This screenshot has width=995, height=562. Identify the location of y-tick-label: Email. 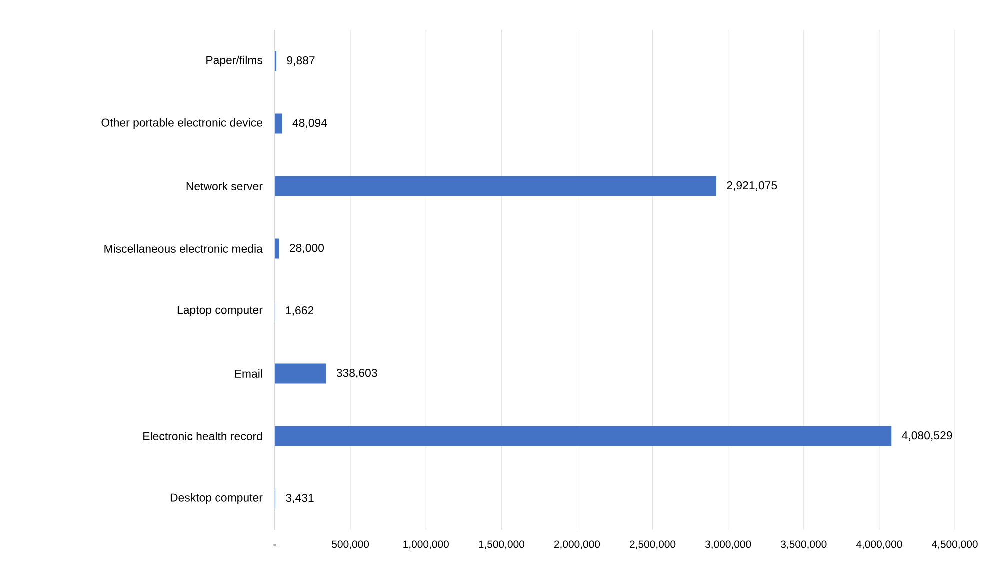
(248, 374).